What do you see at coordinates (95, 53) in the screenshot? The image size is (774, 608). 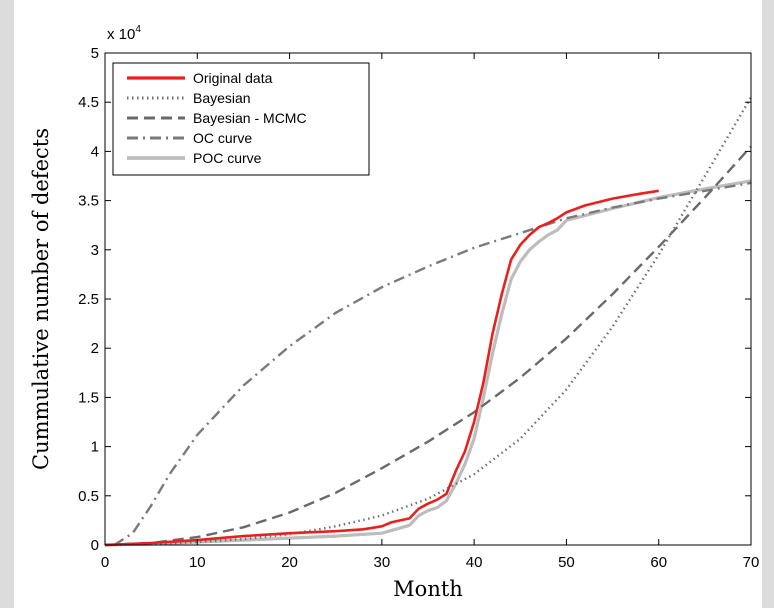 I see `y-tick-label: 5` at bounding box center [95, 53].